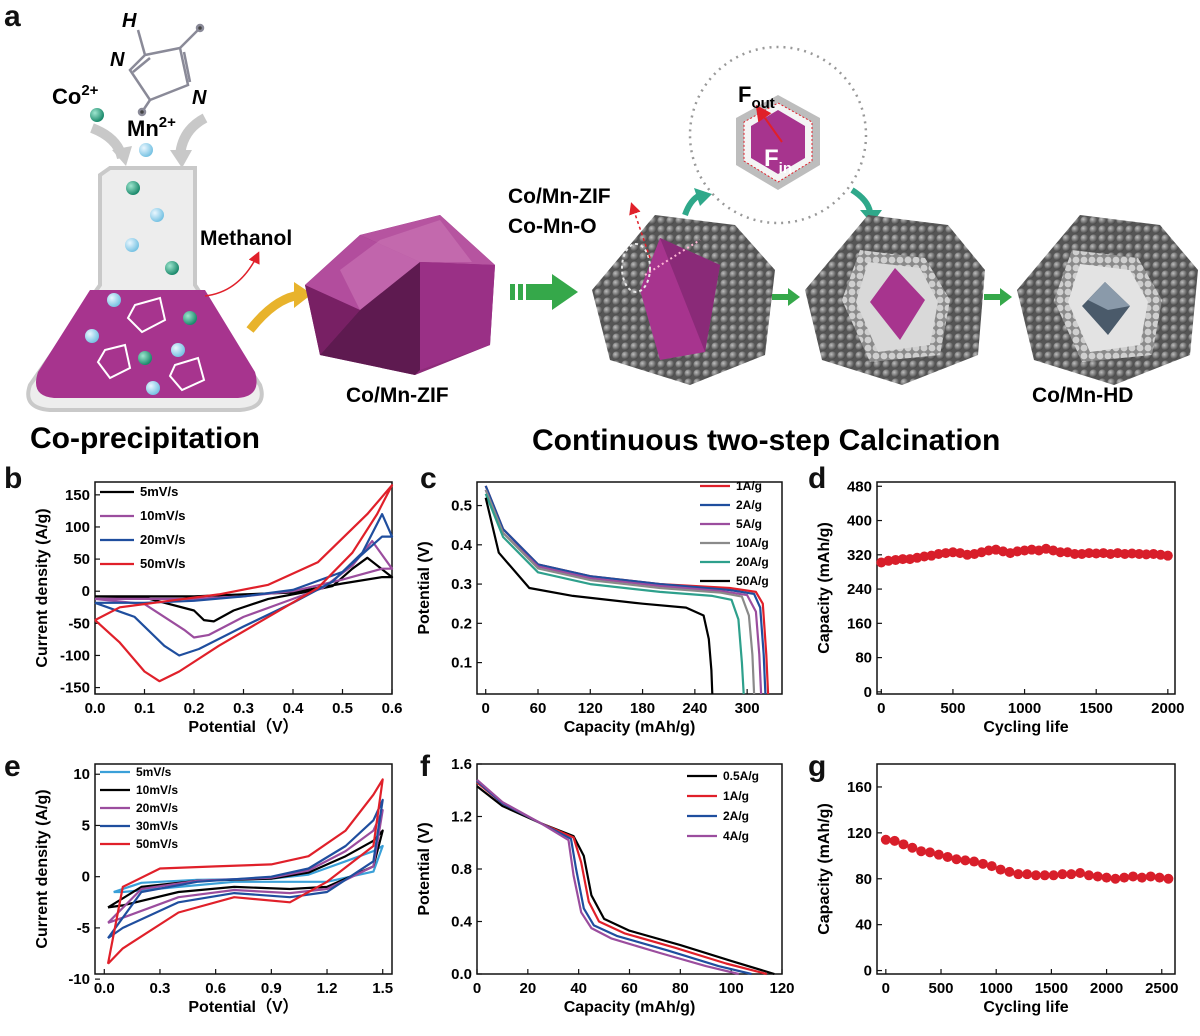  What do you see at coordinates (881, 708) in the screenshot?
I see `x-tick-label-d: 0` at bounding box center [881, 708].